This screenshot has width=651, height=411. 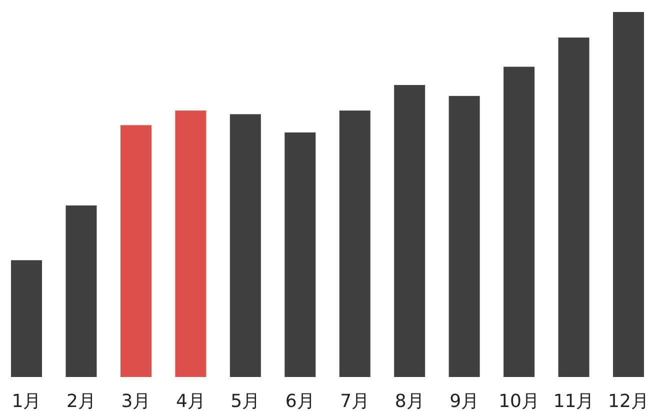 I want to click on x-tick-label: 10月, so click(x=519, y=401).